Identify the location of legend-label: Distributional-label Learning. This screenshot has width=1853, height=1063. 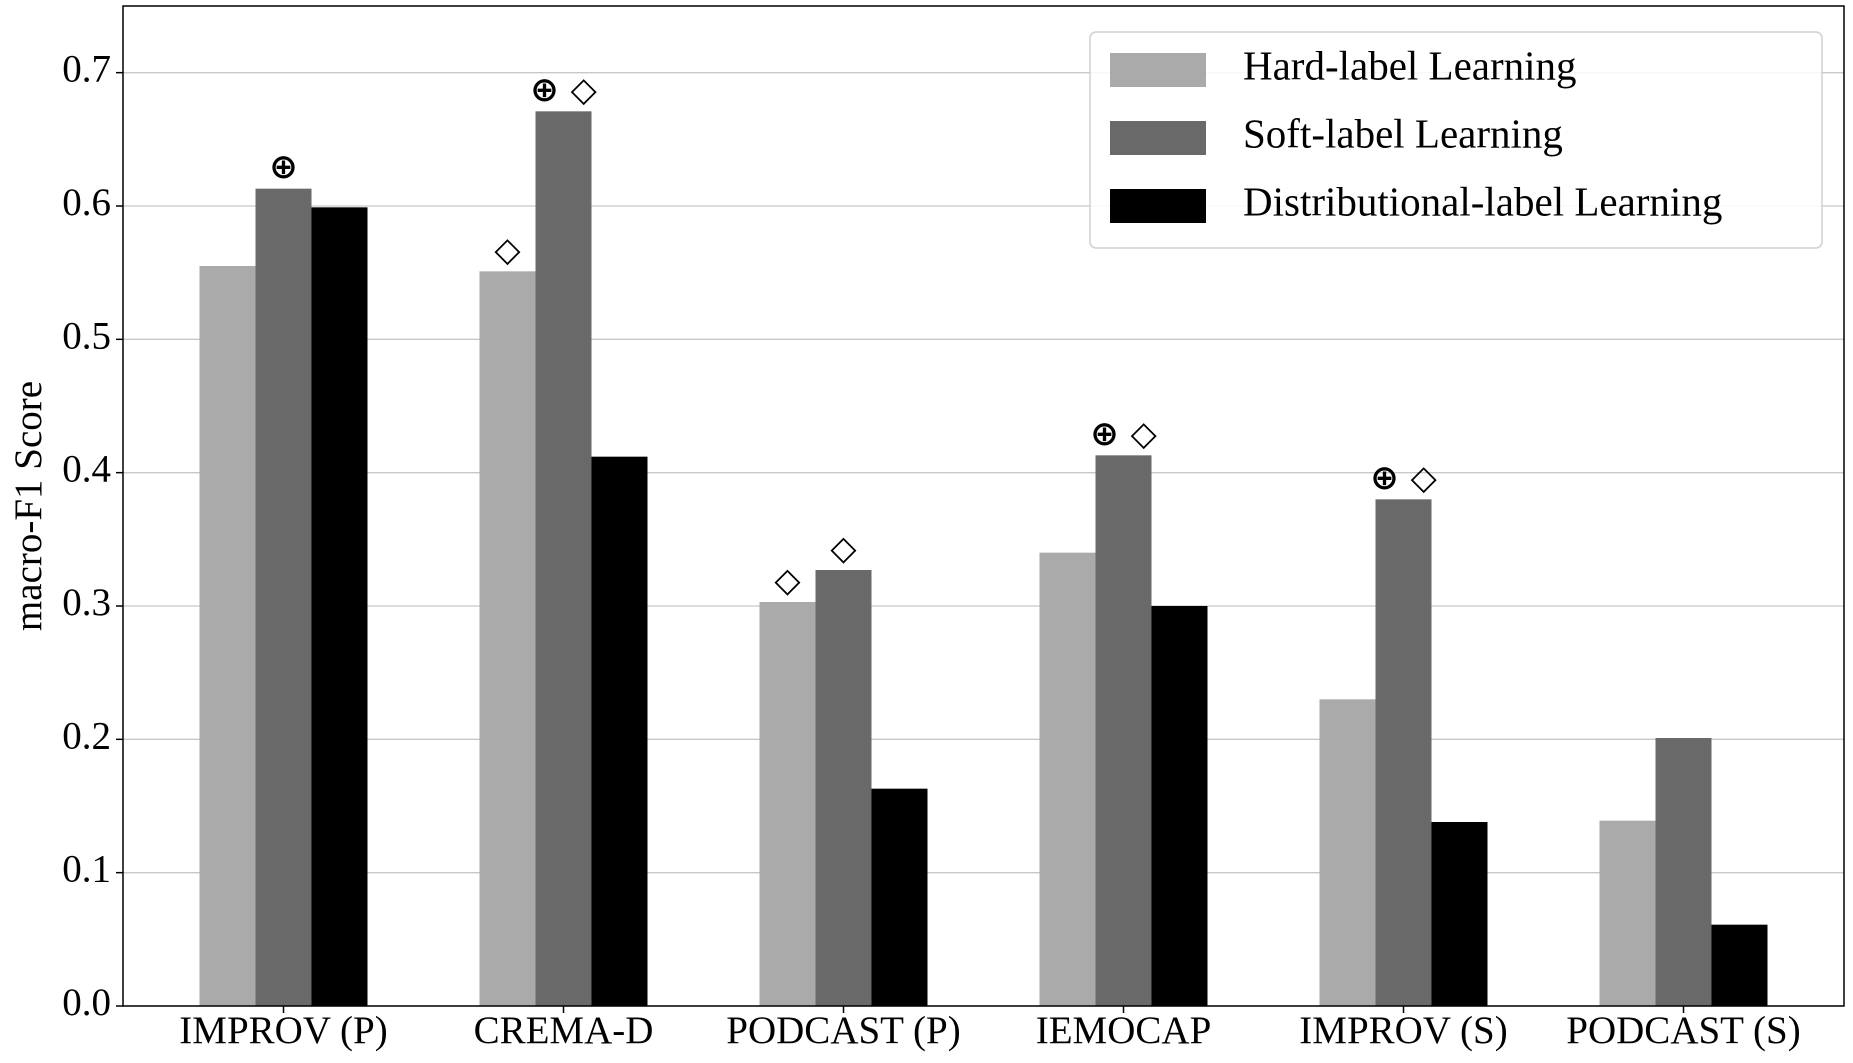
(1482, 201).